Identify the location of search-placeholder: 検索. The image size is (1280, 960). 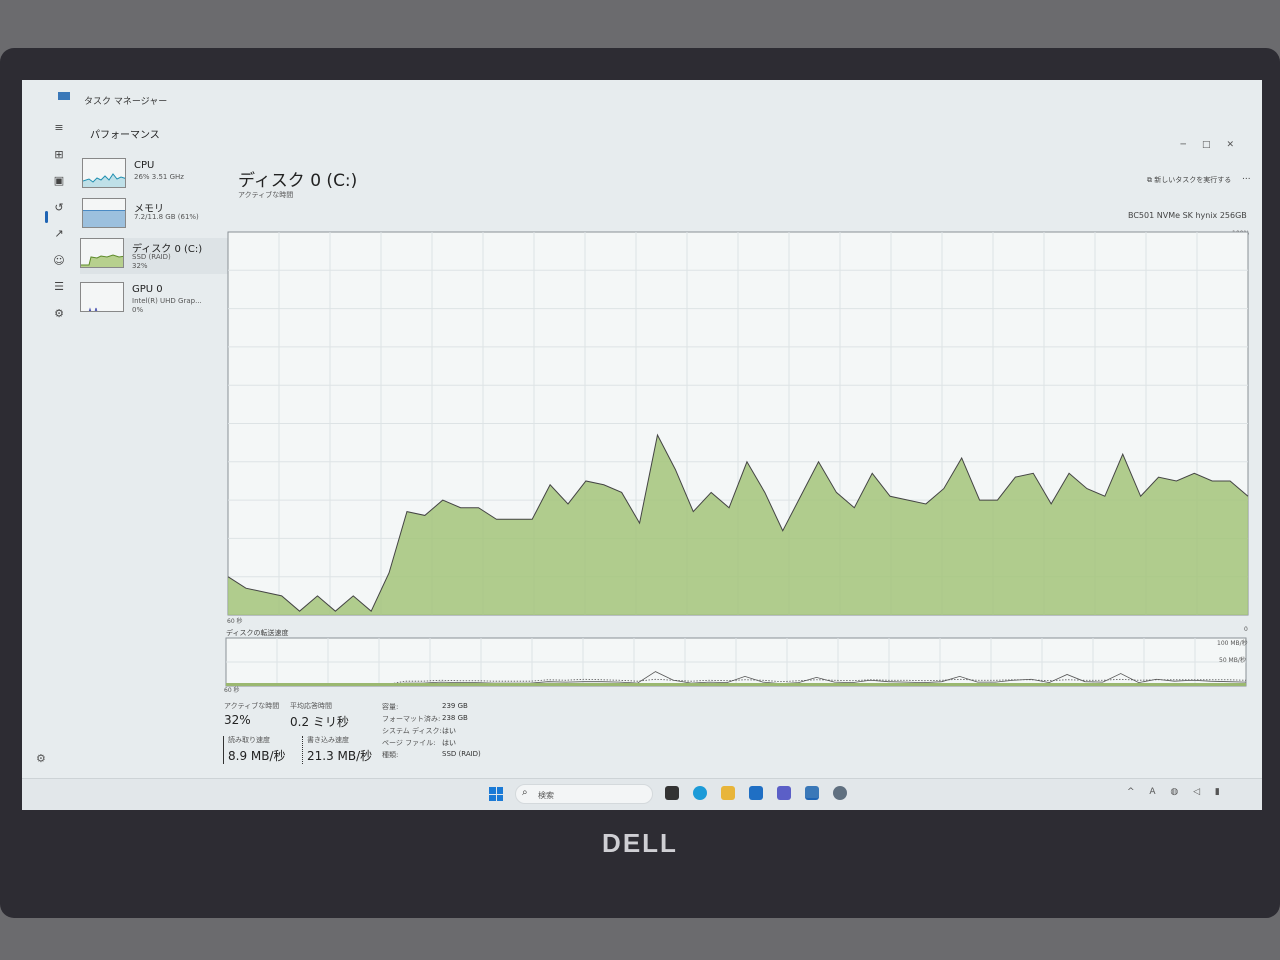
(546, 795).